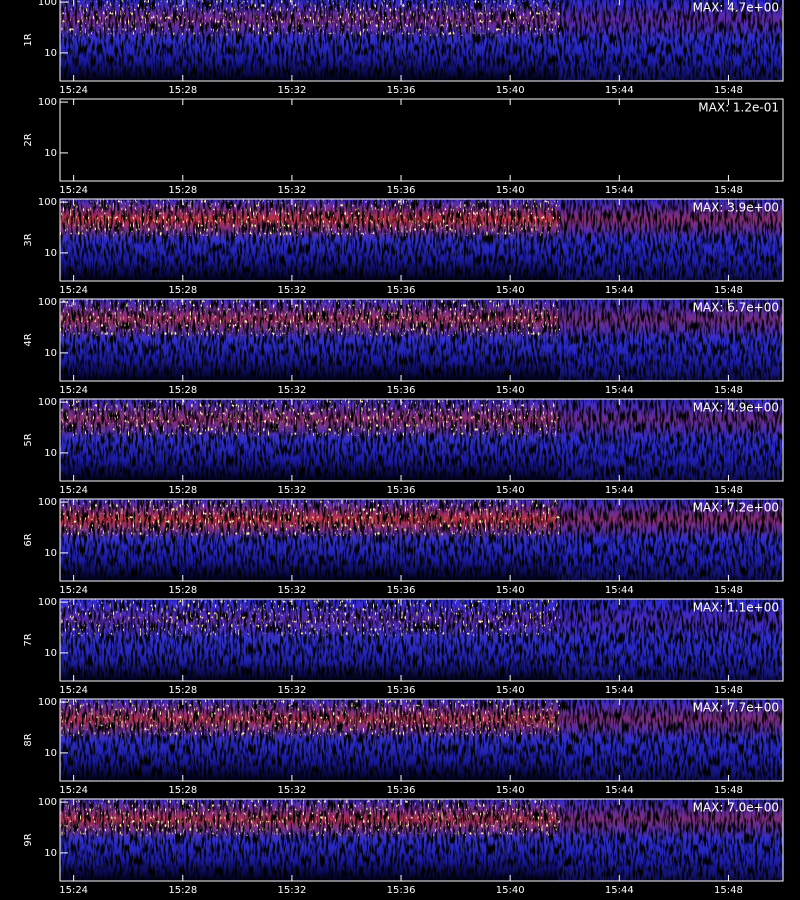  What do you see at coordinates (736, 808) in the screenshot?
I see `annotation: MAX: 7.0e+00` at bounding box center [736, 808].